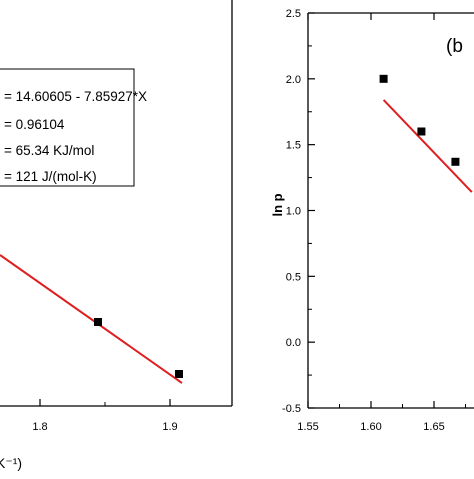 This screenshot has height=479, width=474. Describe the element at coordinates (454, 46) in the screenshot. I see `panel-b-label: (b` at that location.